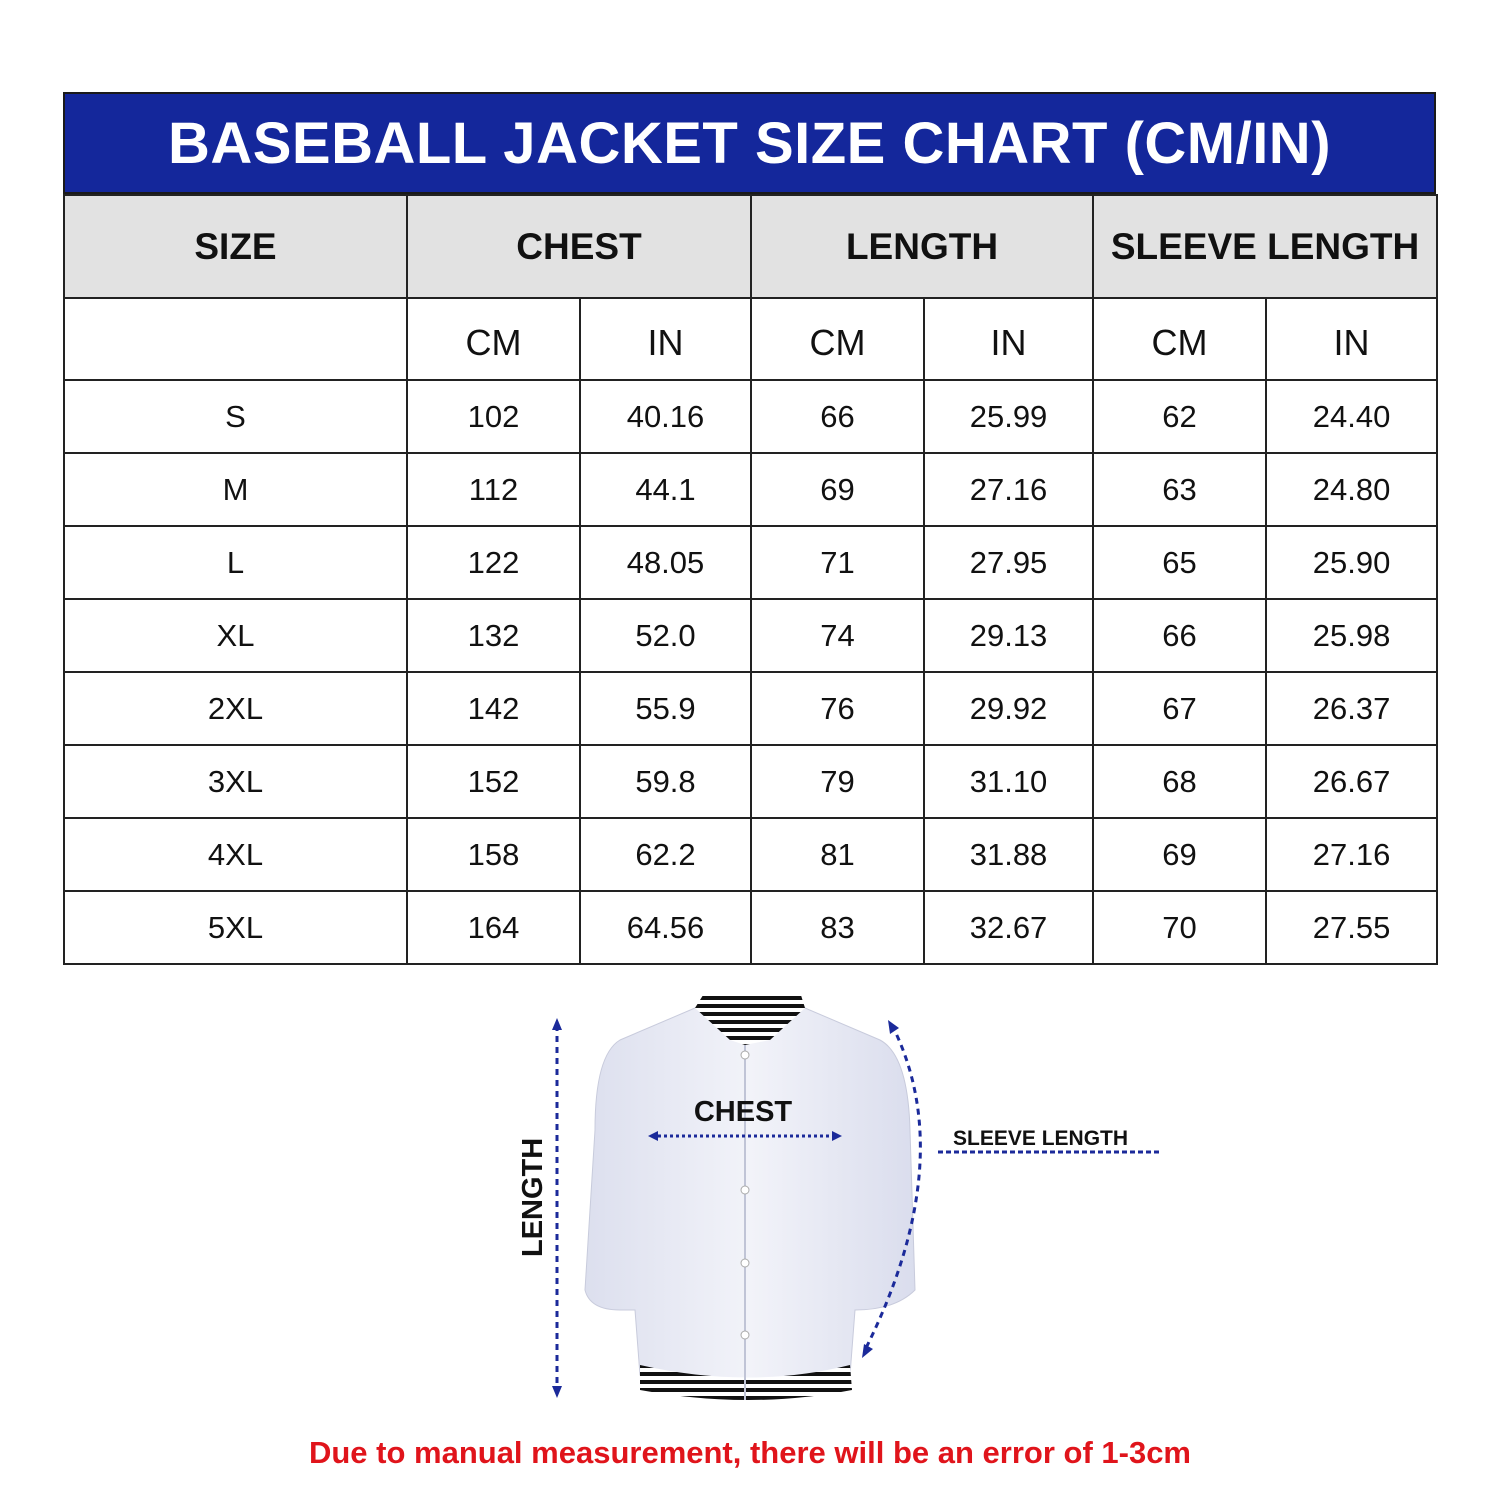 The height and width of the screenshot is (1500, 1500). Describe the element at coordinates (493, 562) in the screenshot. I see `value-cell: 122` at that location.